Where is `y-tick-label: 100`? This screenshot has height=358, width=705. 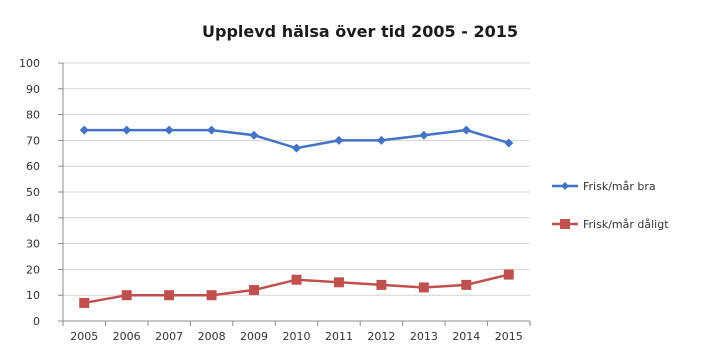 y-tick-label: 100 is located at coordinates (29, 63).